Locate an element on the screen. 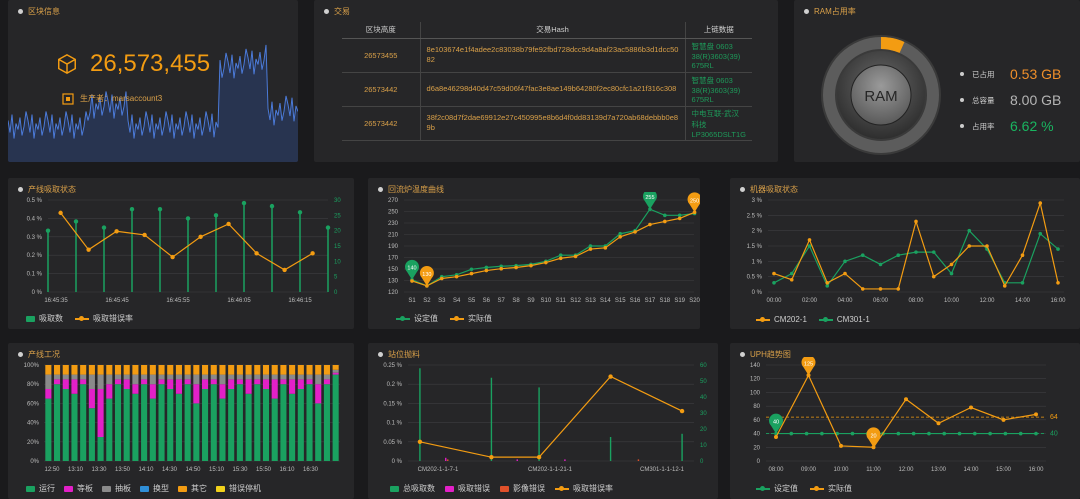 The height and width of the screenshot is (499, 1080). legend-item: 吸取错误 is located at coordinates (467, 488).